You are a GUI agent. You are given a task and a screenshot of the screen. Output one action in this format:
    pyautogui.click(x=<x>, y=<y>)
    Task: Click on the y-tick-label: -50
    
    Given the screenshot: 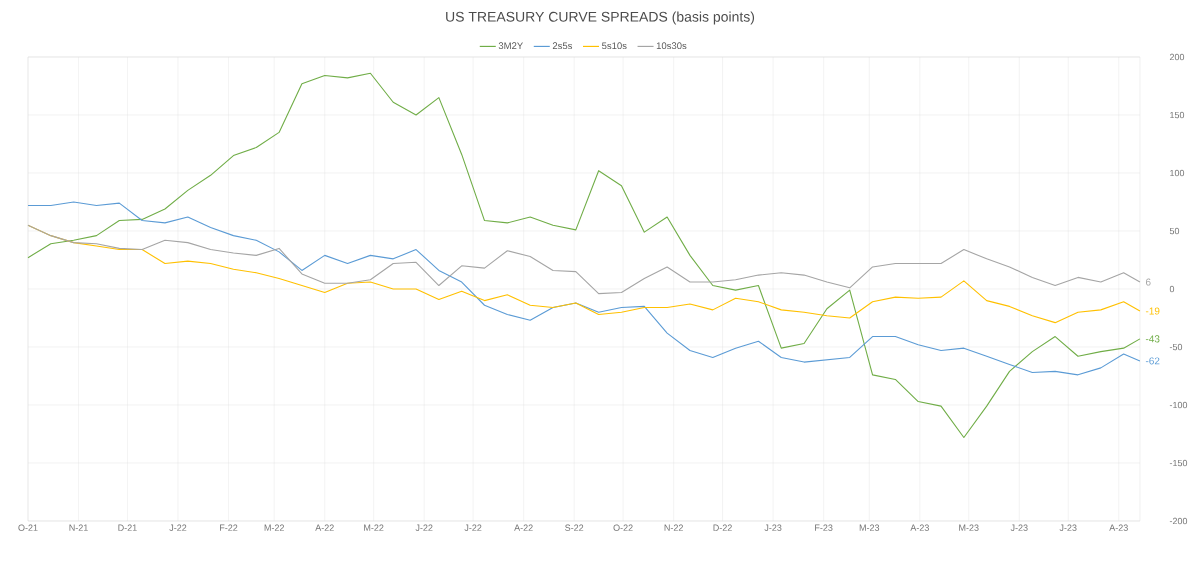 What is the action you would take?
    pyautogui.click(x=1176, y=347)
    